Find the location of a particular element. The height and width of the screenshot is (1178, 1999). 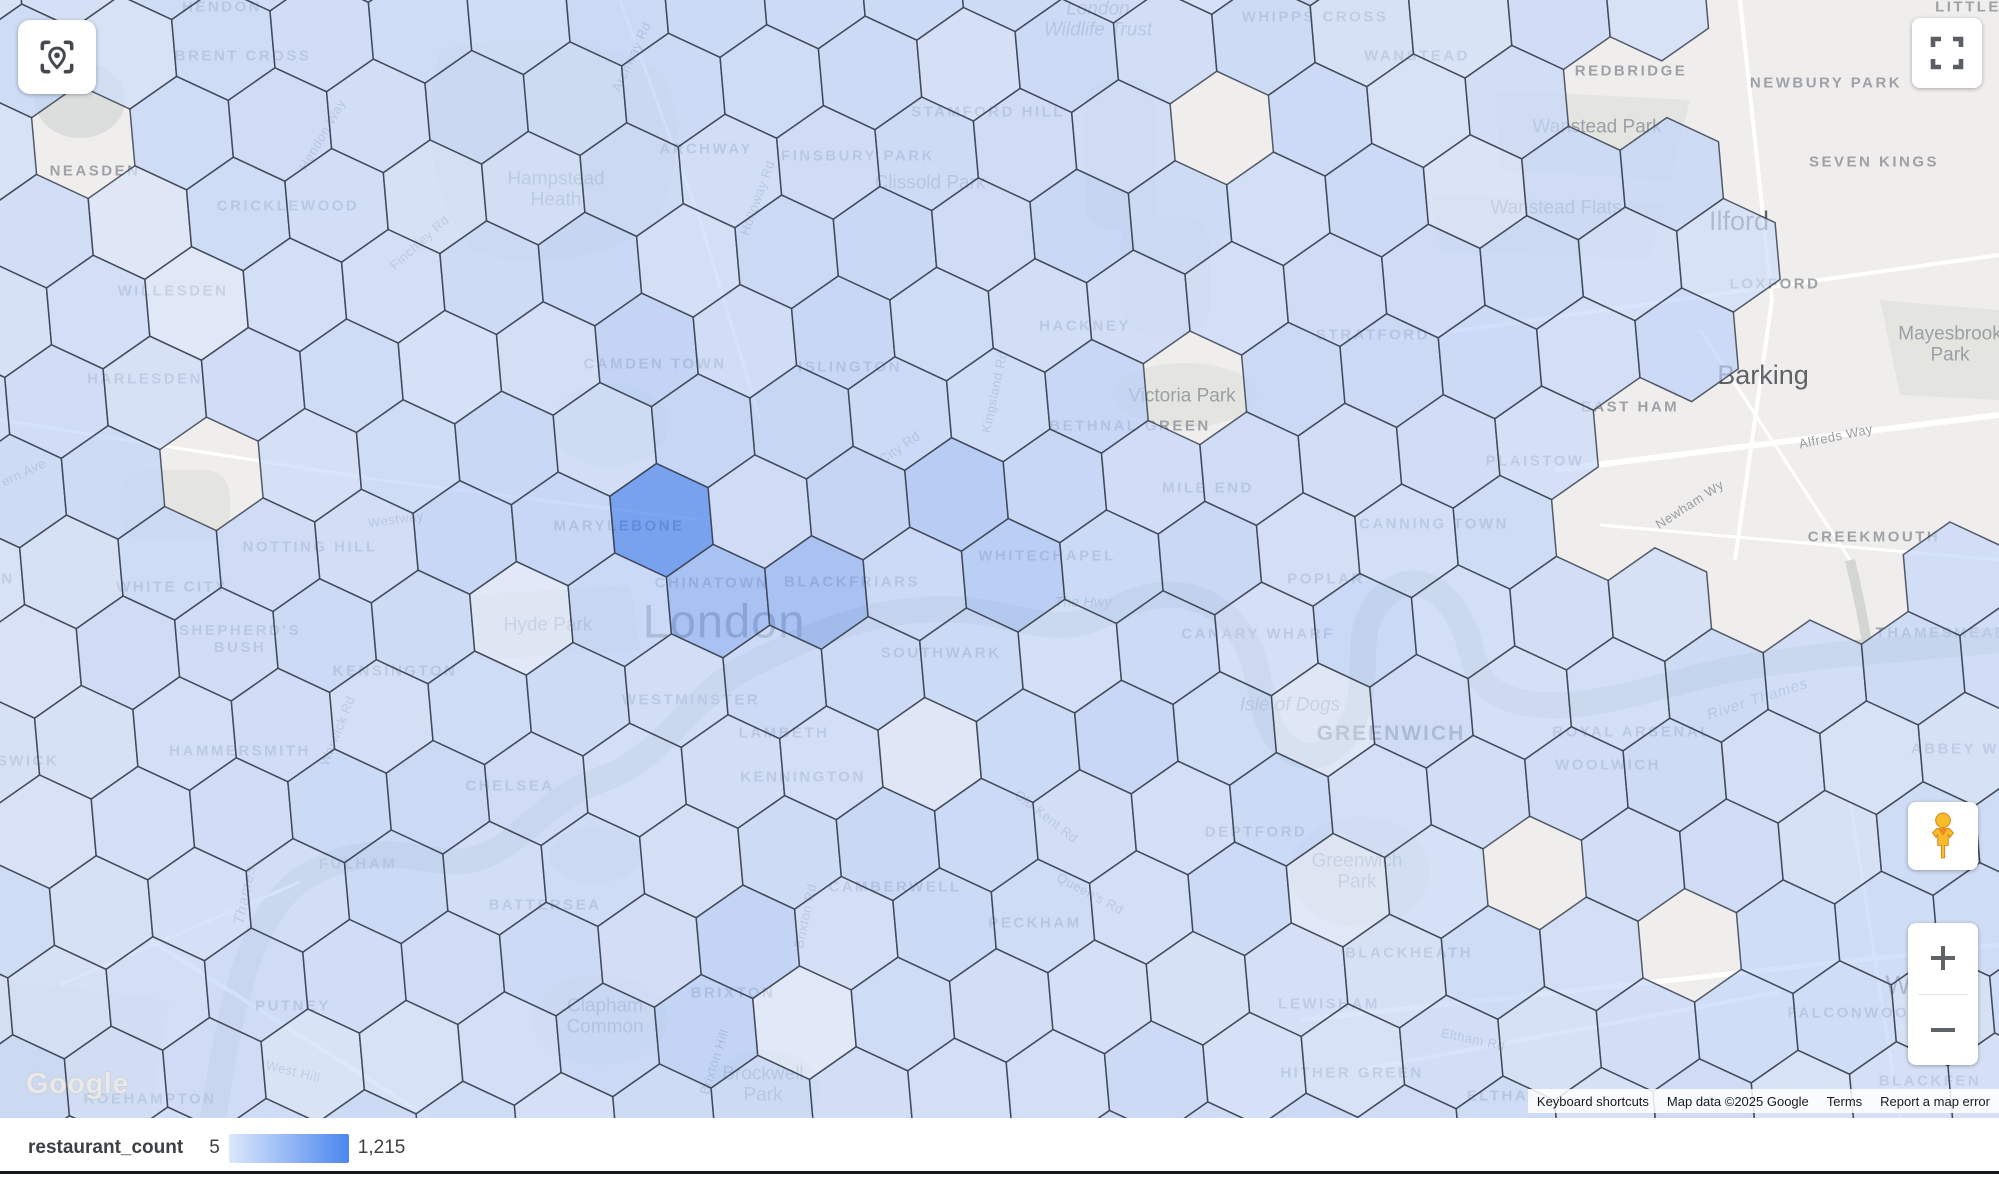

legend-min-value: 5 is located at coordinates (214, 1147).